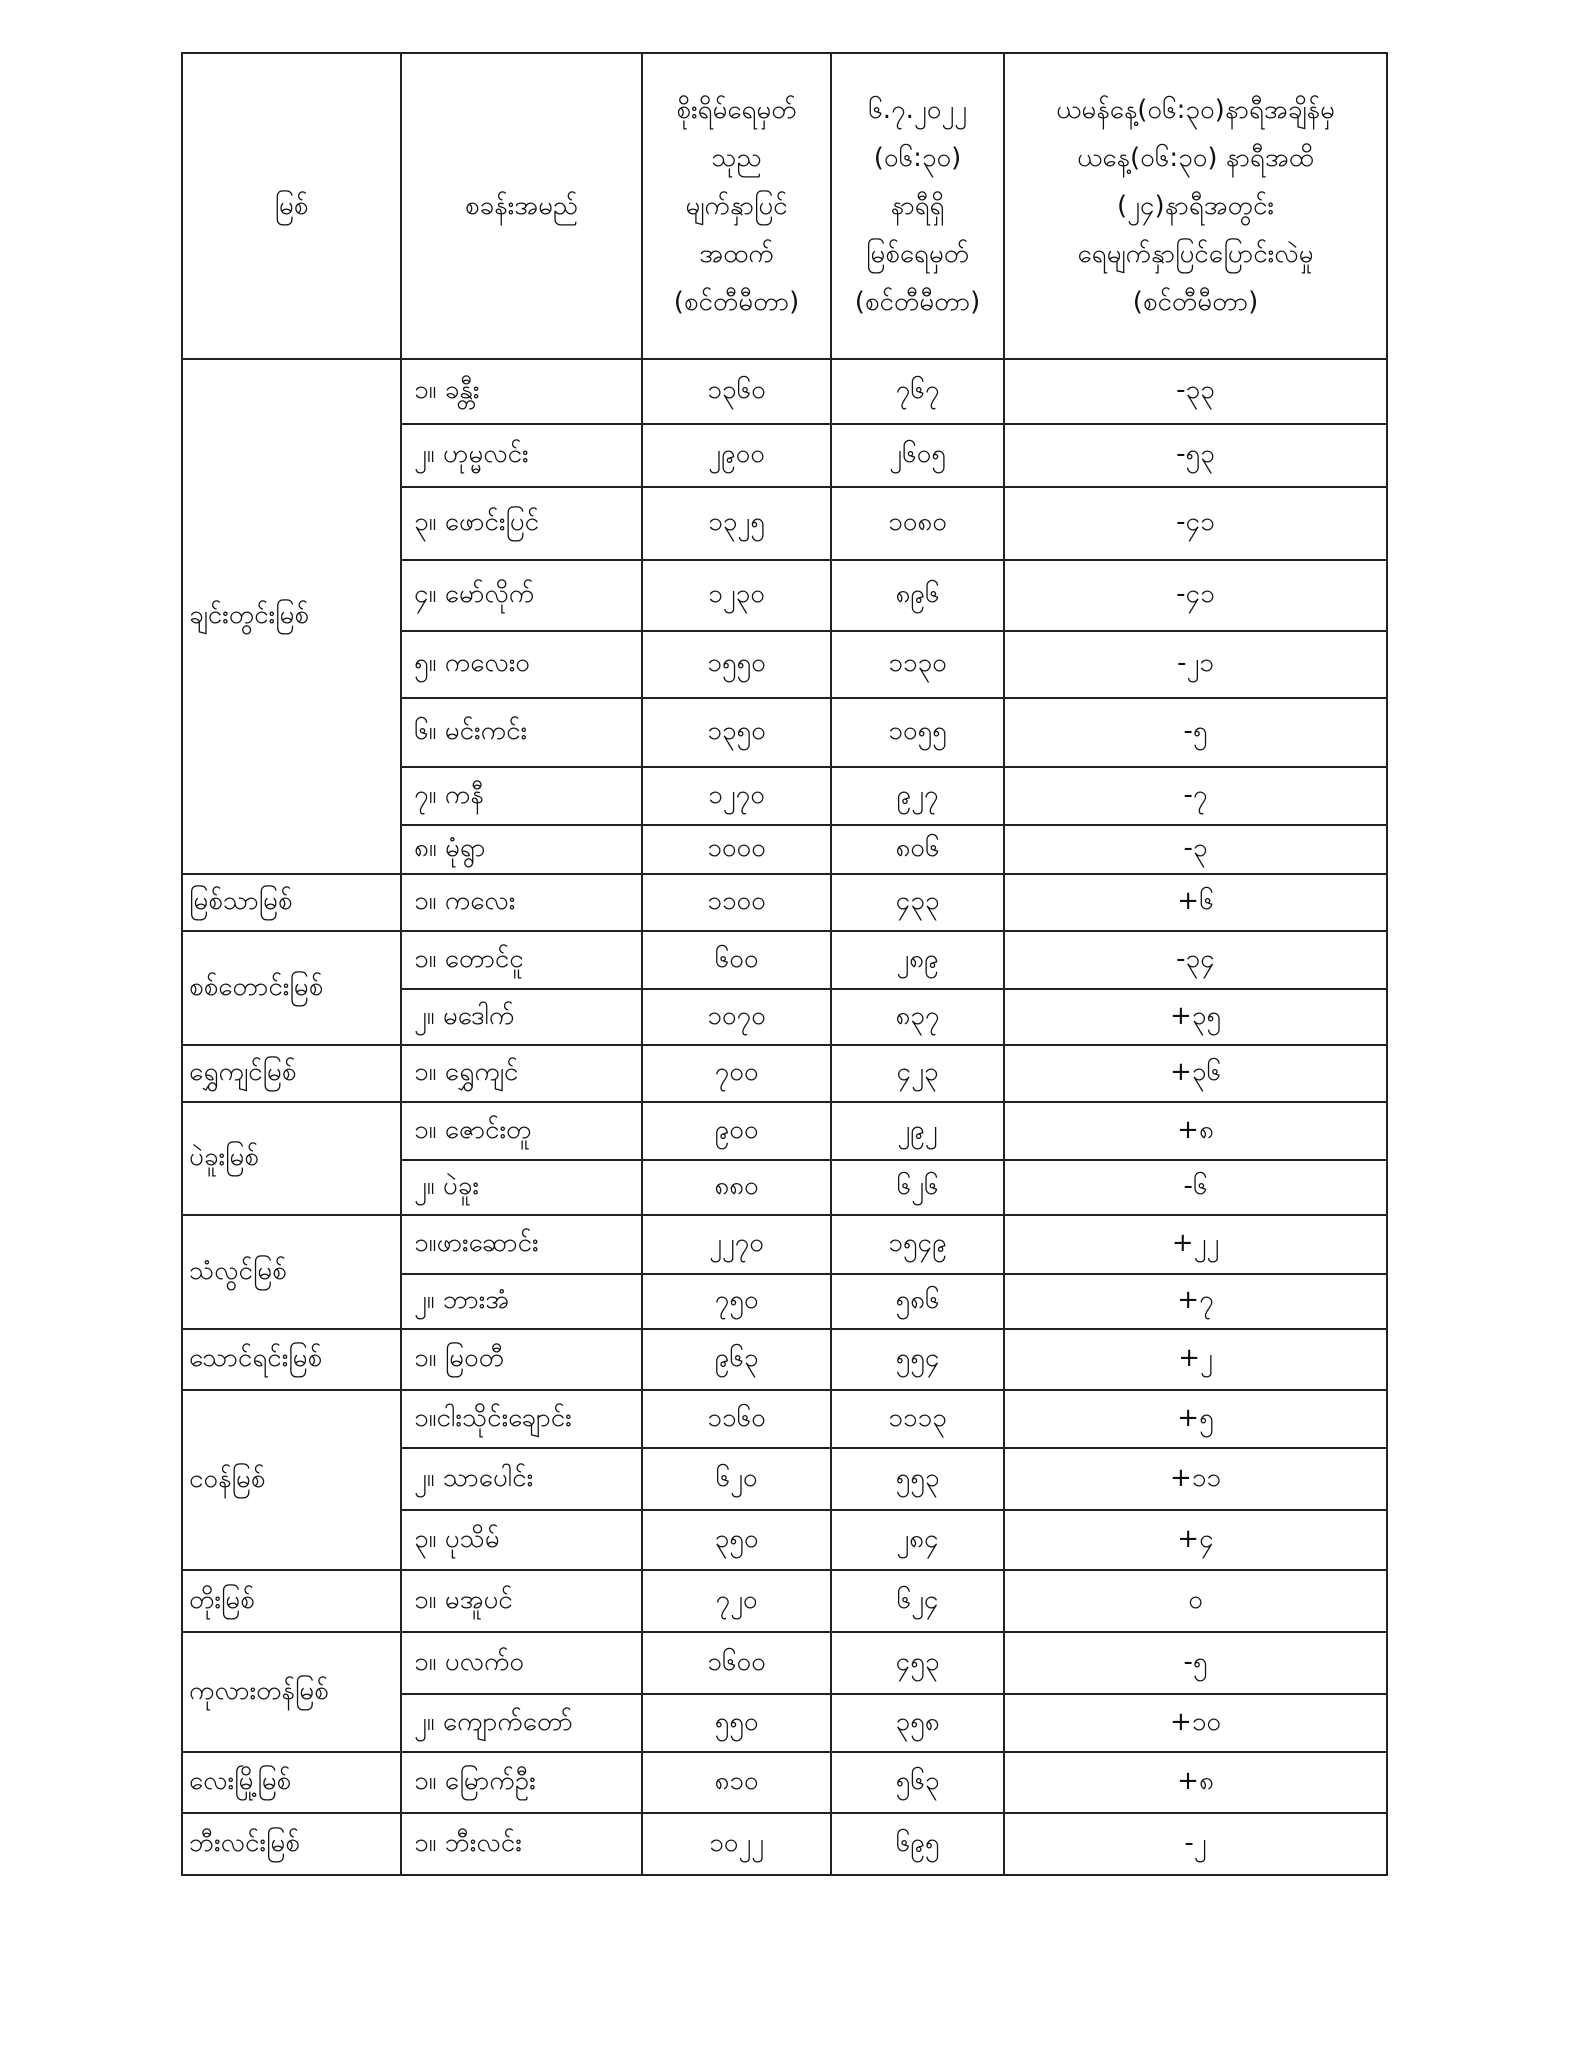 The height and width of the screenshot is (2048, 1583). Describe the element at coordinates (1195, 902) in the screenshot. I see `level-change: +၆` at that location.